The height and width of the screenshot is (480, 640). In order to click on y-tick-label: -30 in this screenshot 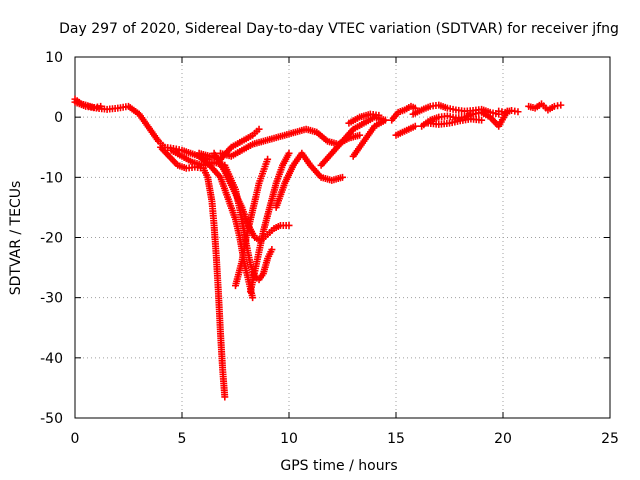, I will do `click(51, 299)`.